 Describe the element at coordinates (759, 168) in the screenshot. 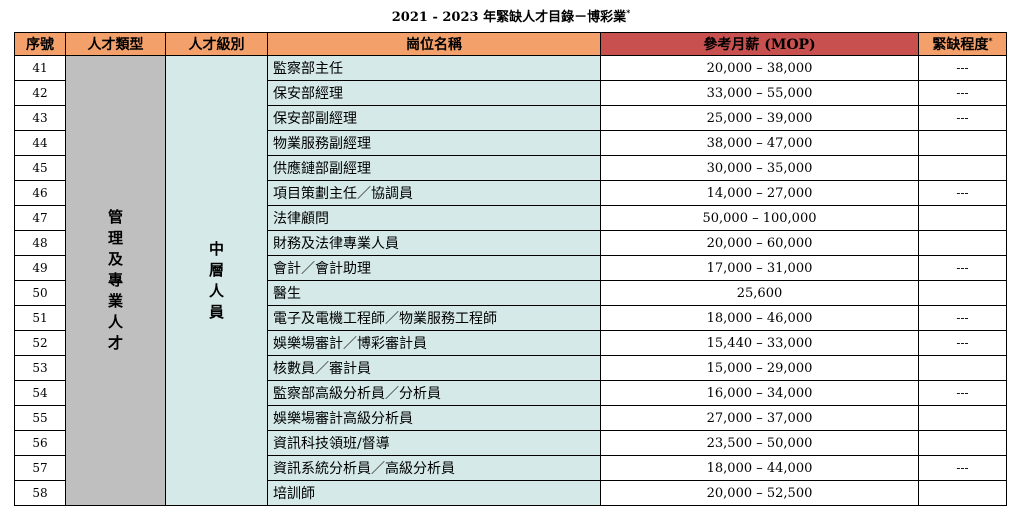

I see `salary-range: 30,000 – 35,000` at that location.